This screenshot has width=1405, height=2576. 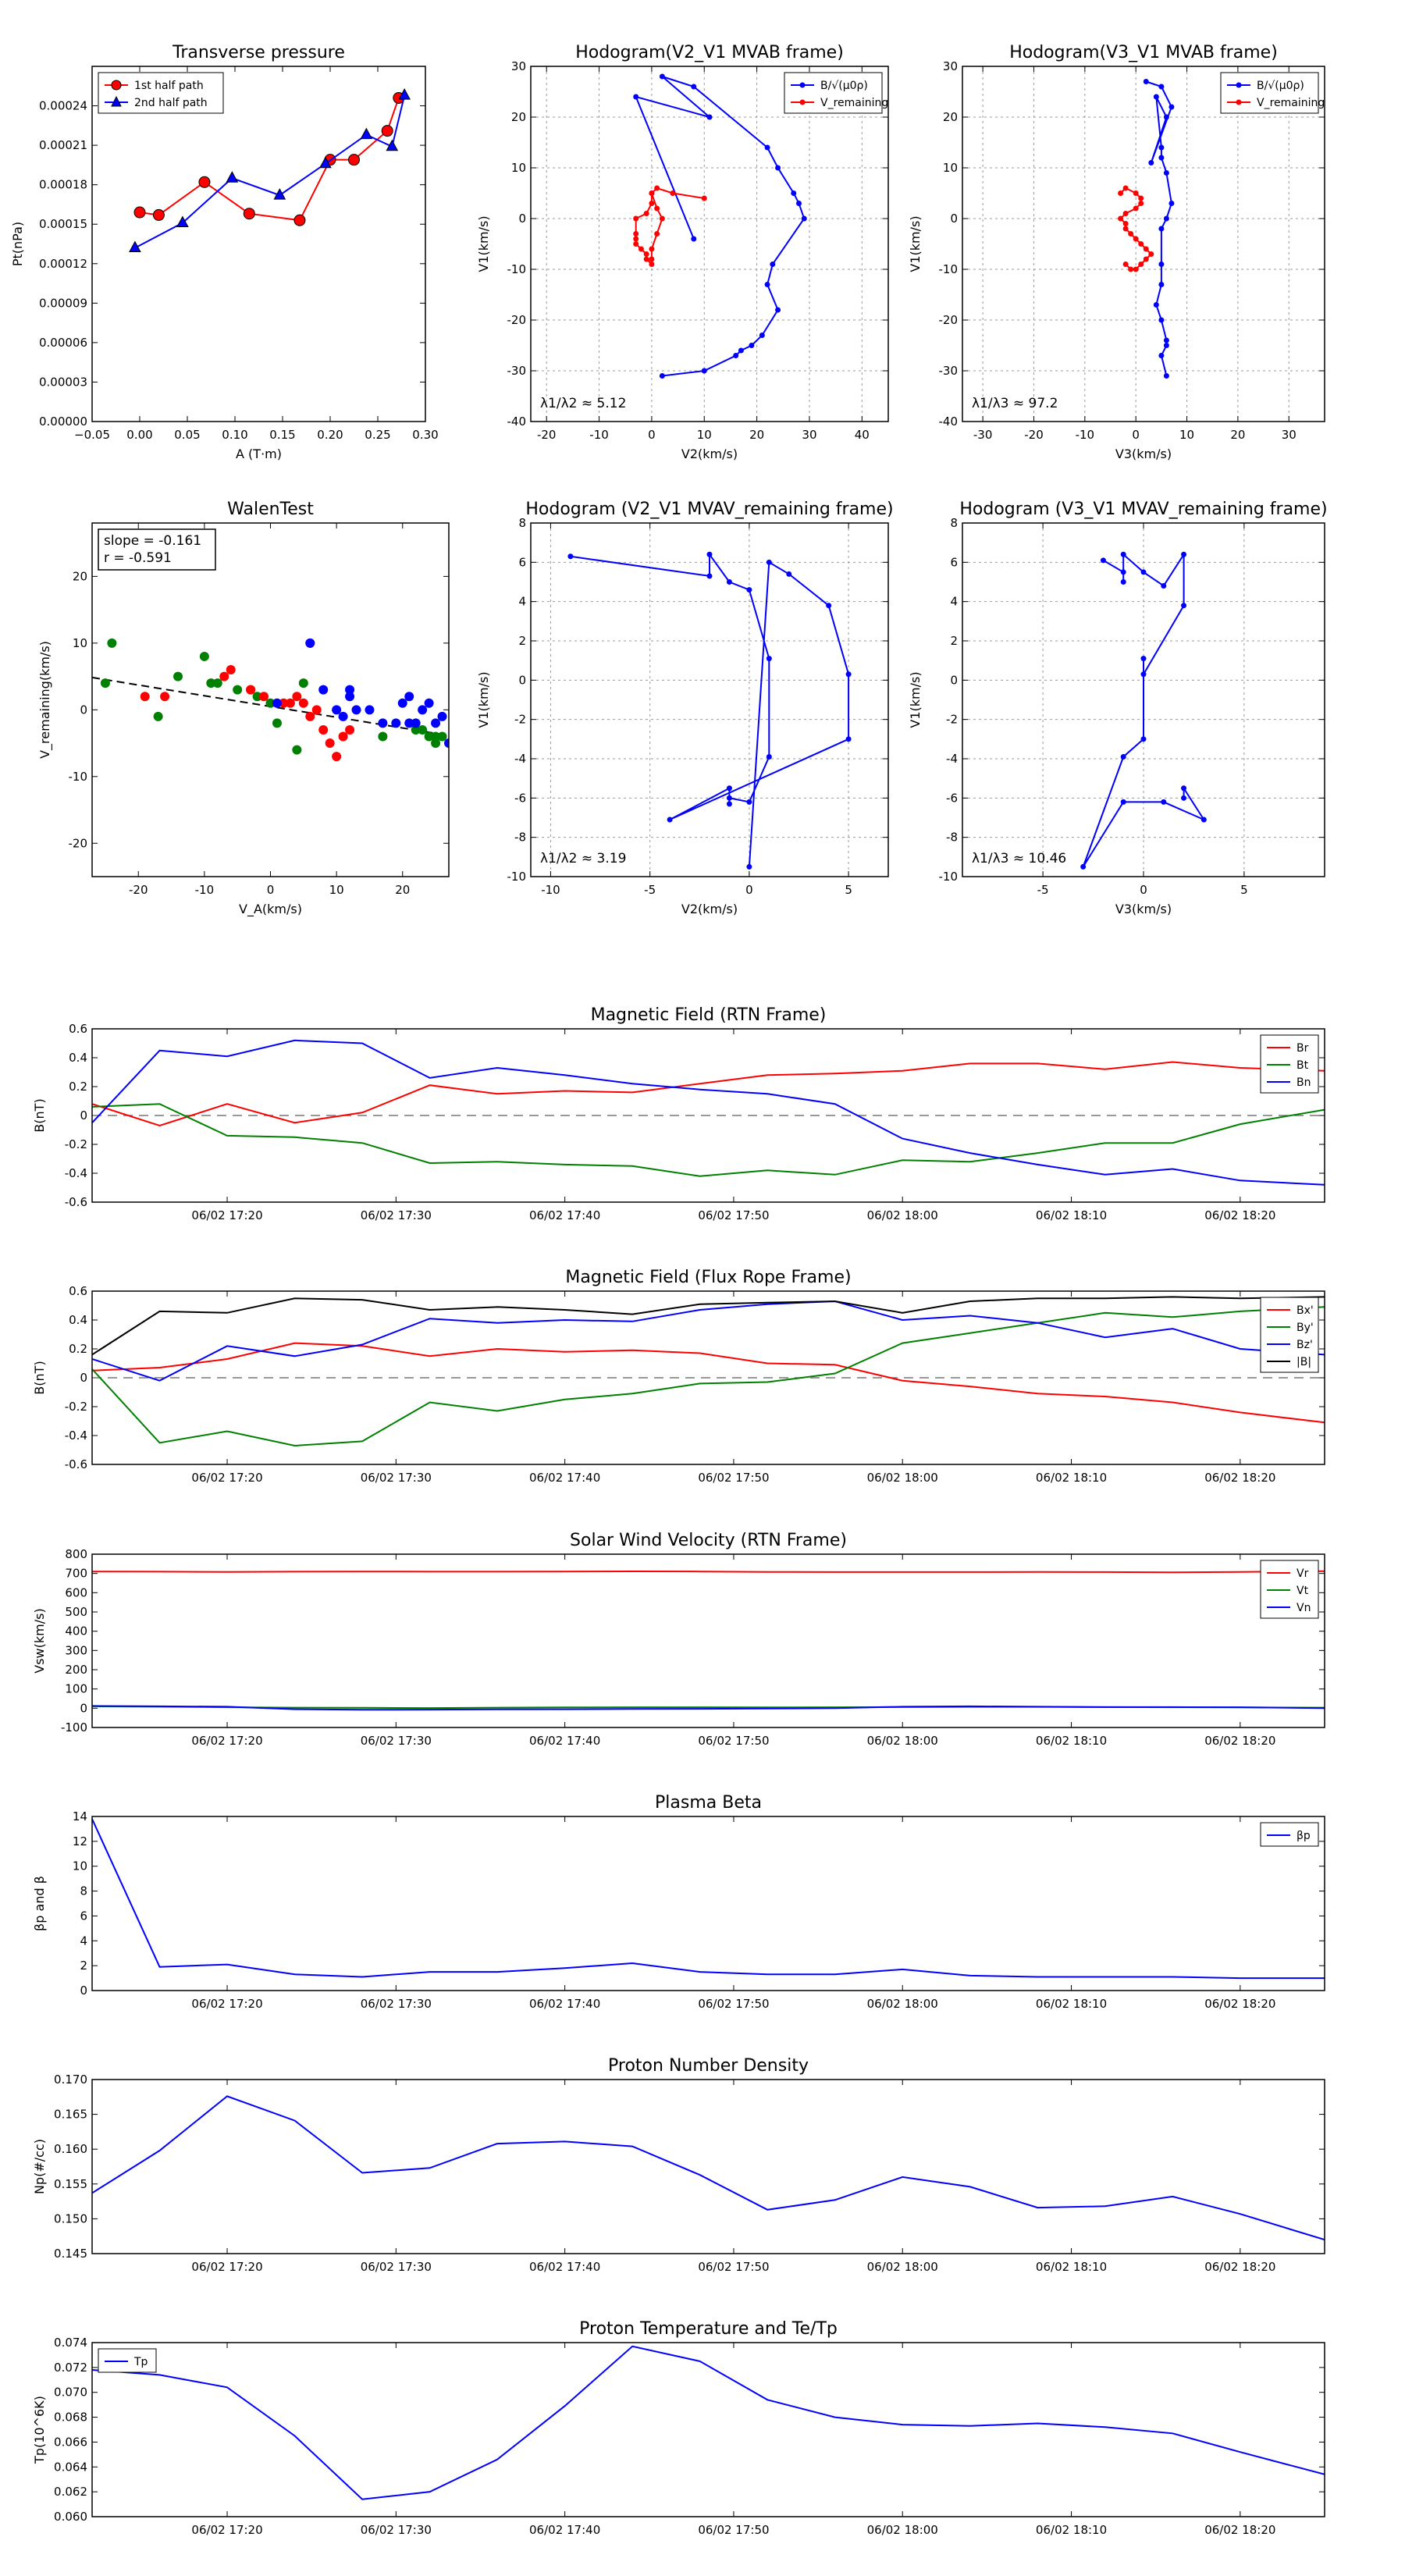 What do you see at coordinates (952, 838) in the screenshot?
I see `y-tick-label: -8` at bounding box center [952, 838].